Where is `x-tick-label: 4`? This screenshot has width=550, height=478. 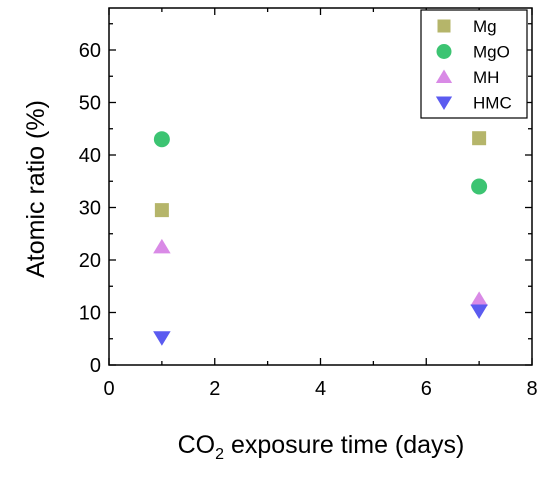 x-tick-label: 4 is located at coordinates (320, 389).